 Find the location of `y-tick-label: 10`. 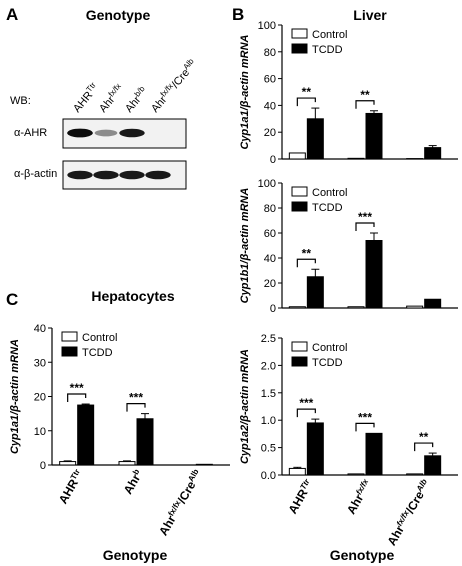

y-tick-label: 10 is located at coordinates (40, 432).